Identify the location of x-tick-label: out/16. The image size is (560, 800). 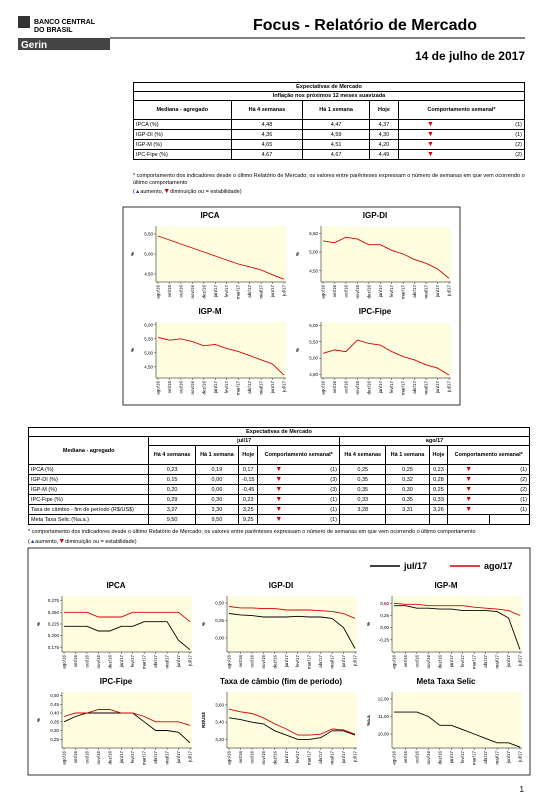
(180, 387).